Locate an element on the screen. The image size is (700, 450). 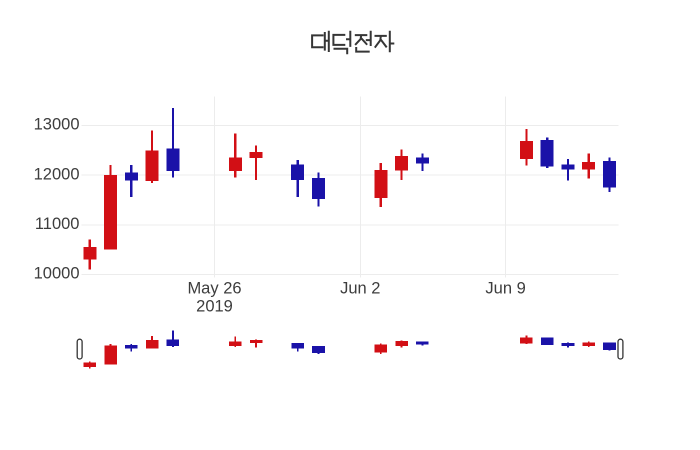
svg-text: 11000 is located at coordinates (57, 224).